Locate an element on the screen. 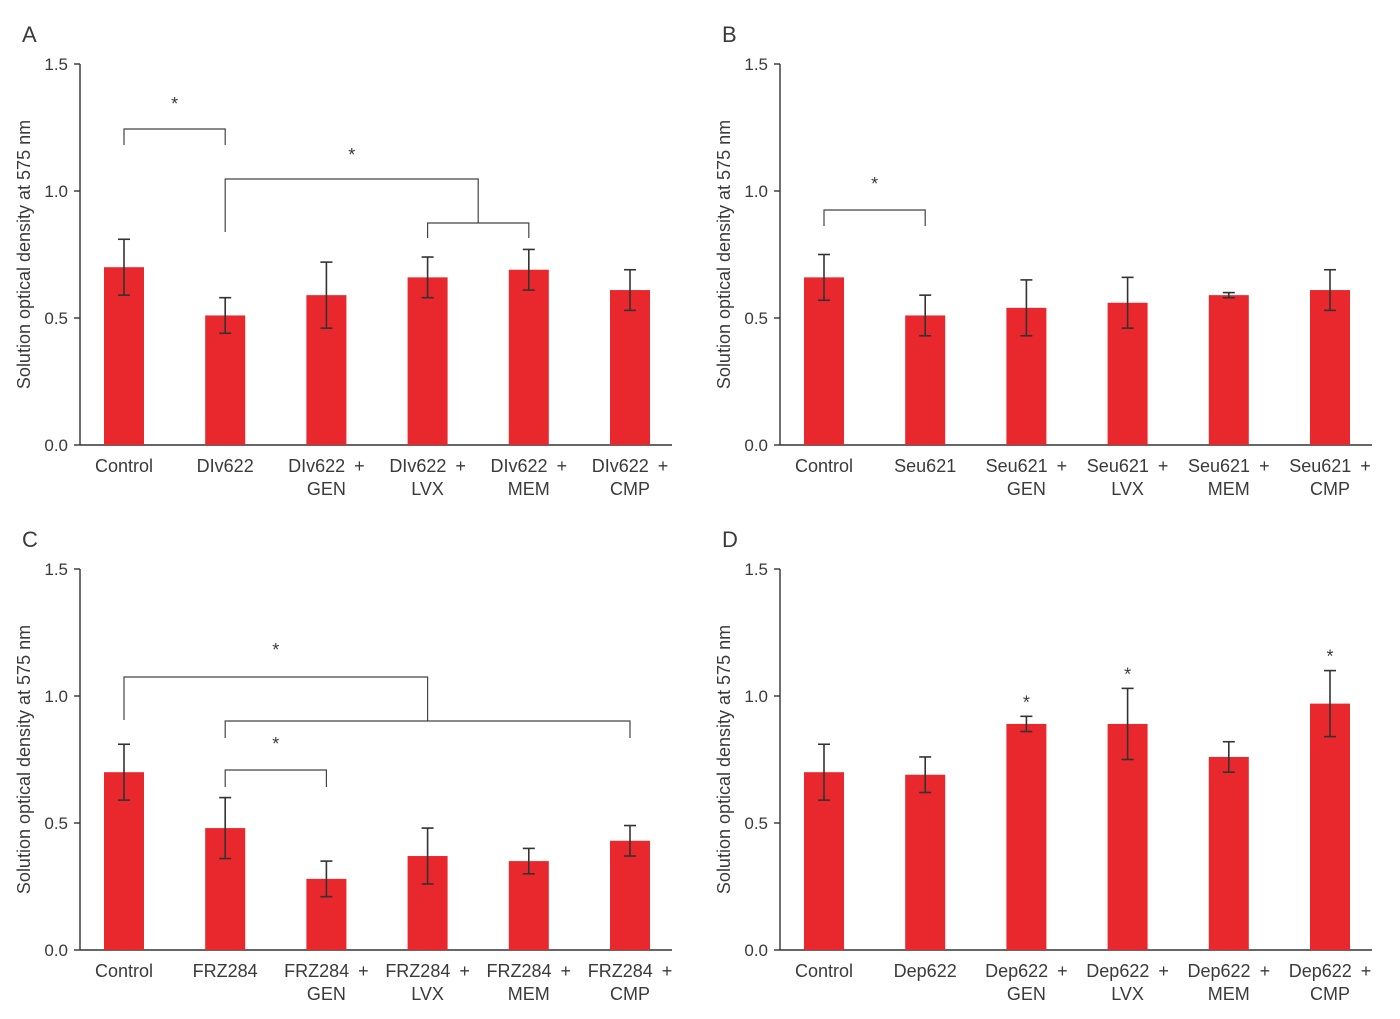 The image size is (1400, 1019). x-tick-label: DIv622 is located at coordinates (225, 466).